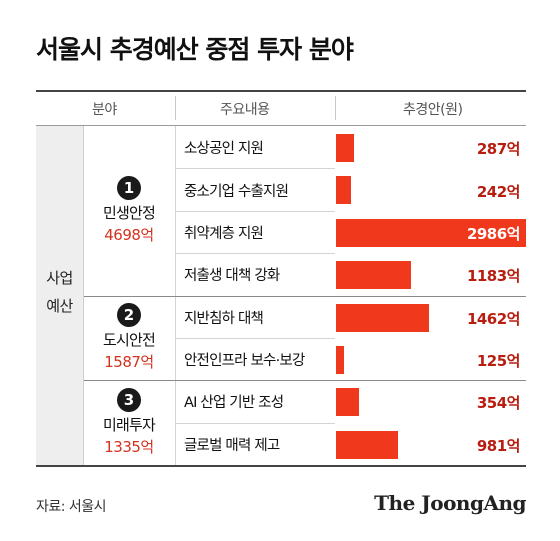 The width and height of the screenshot is (560, 541). I want to click on bar-value-label: 981억, so click(498, 446).